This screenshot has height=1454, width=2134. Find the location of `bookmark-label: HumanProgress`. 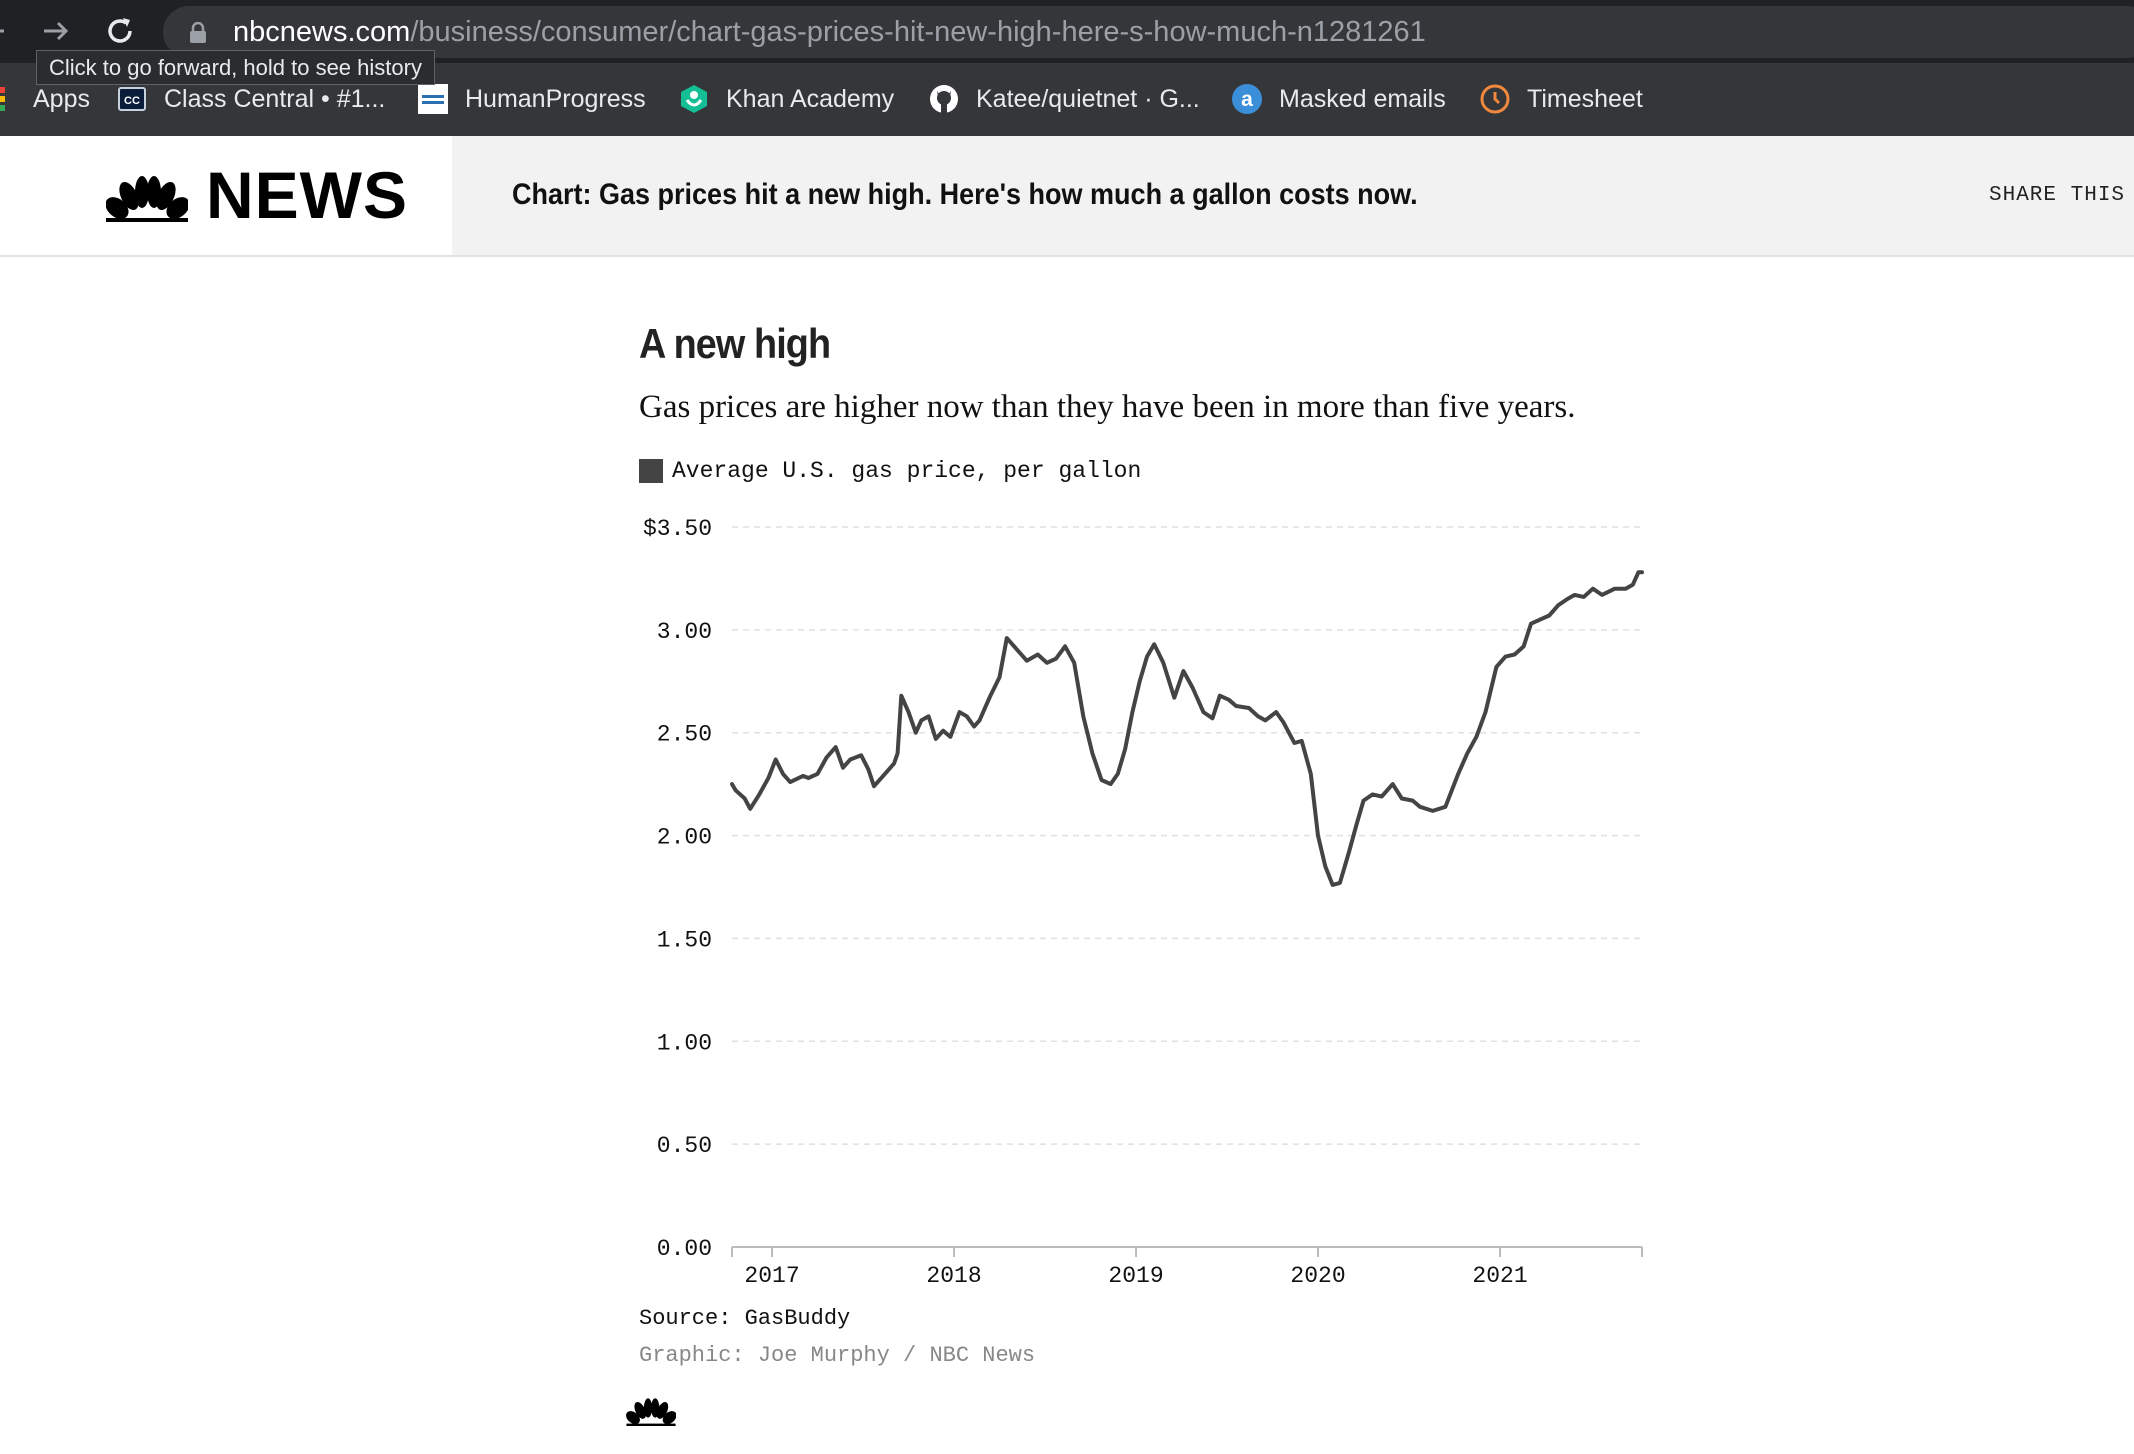

bookmark-label: HumanProgress is located at coordinates (555, 98).